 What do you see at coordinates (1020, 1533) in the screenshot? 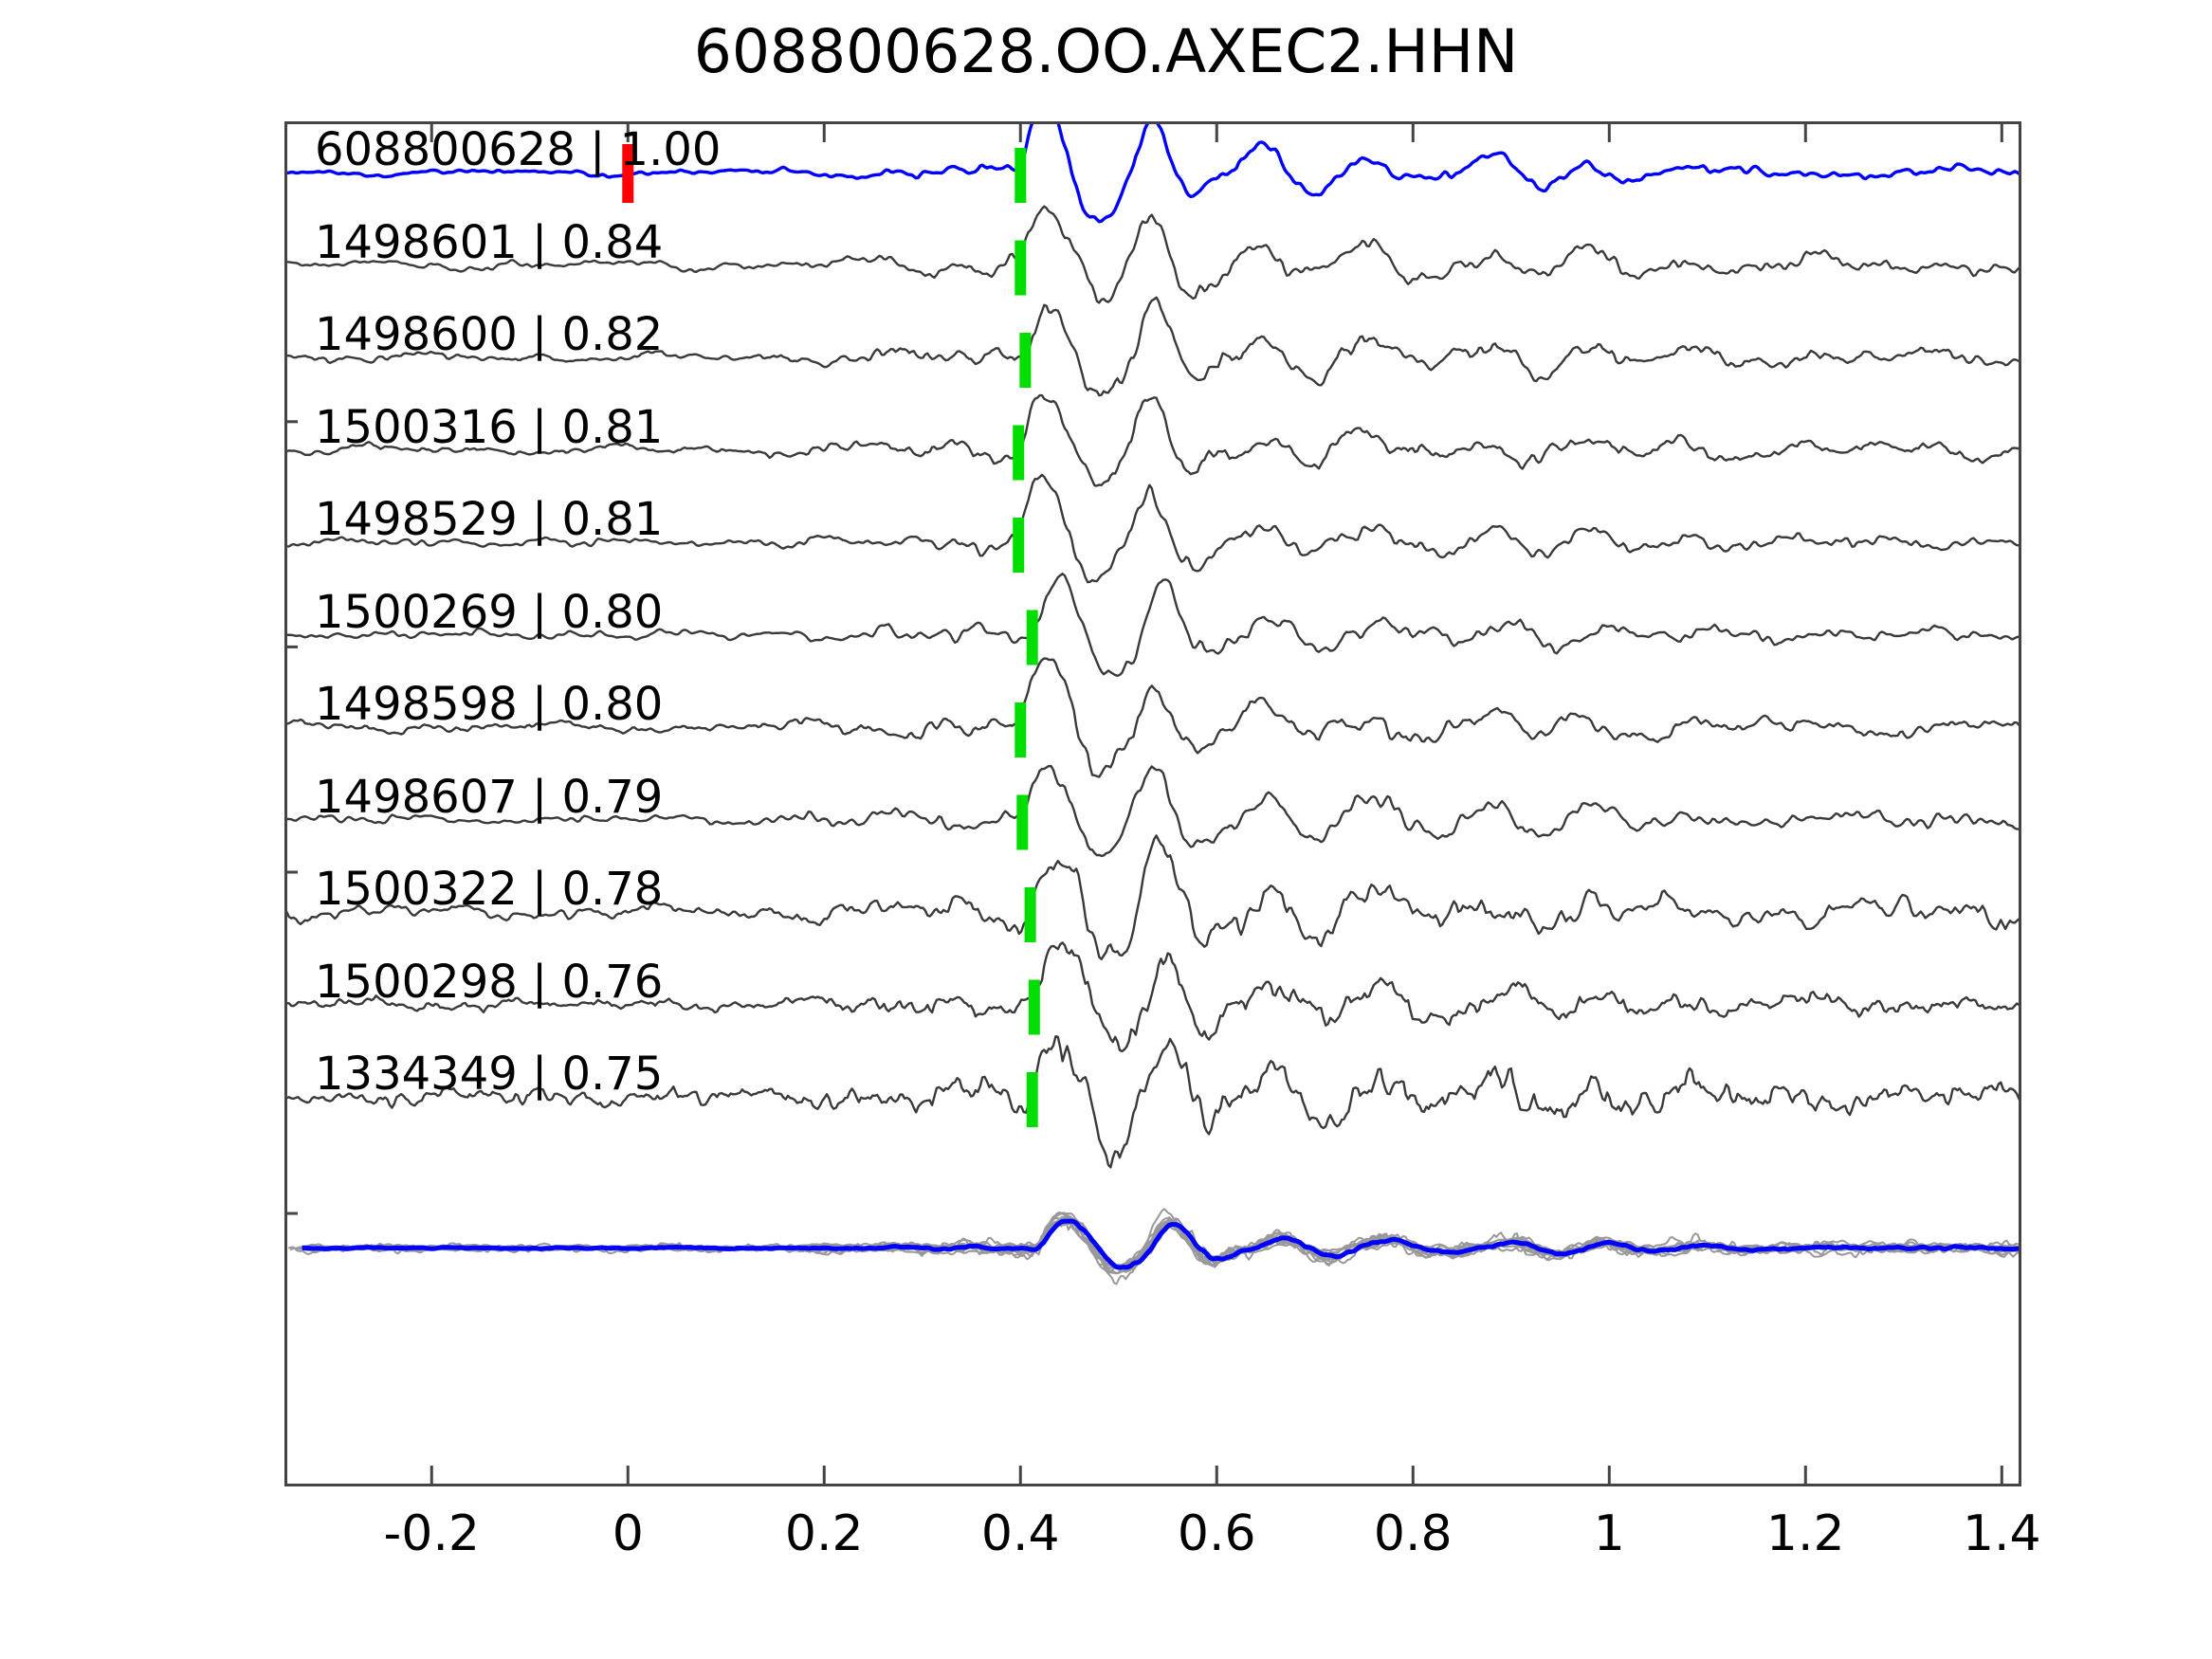
I see `x-tick-label: 0.4` at bounding box center [1020, 1533].